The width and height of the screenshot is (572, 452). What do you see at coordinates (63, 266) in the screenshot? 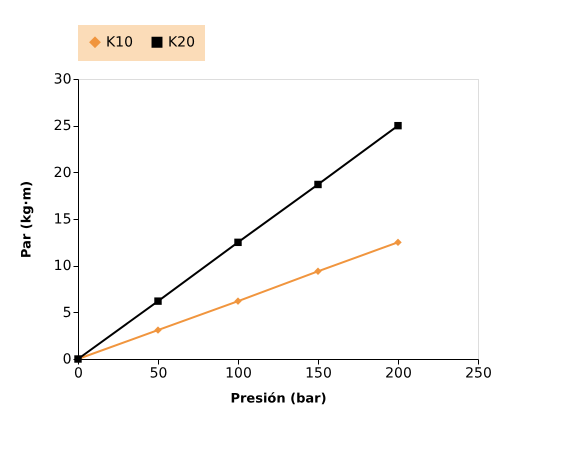
I see `y-tick-label: 10` at bounding box center [63, 266].